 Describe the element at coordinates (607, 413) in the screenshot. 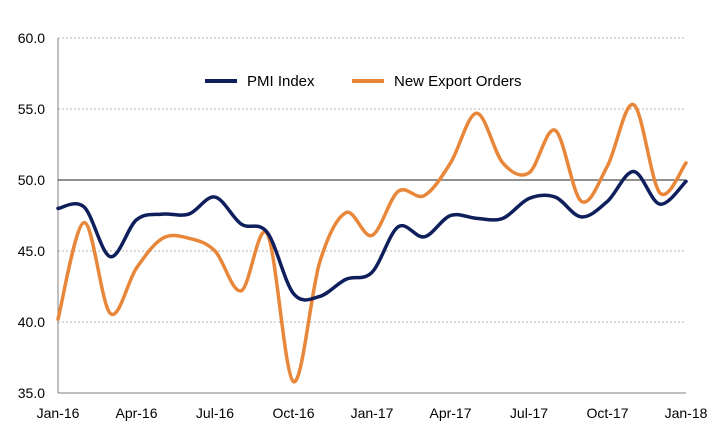

I see `x-tick-label: Oct-17` at that location.